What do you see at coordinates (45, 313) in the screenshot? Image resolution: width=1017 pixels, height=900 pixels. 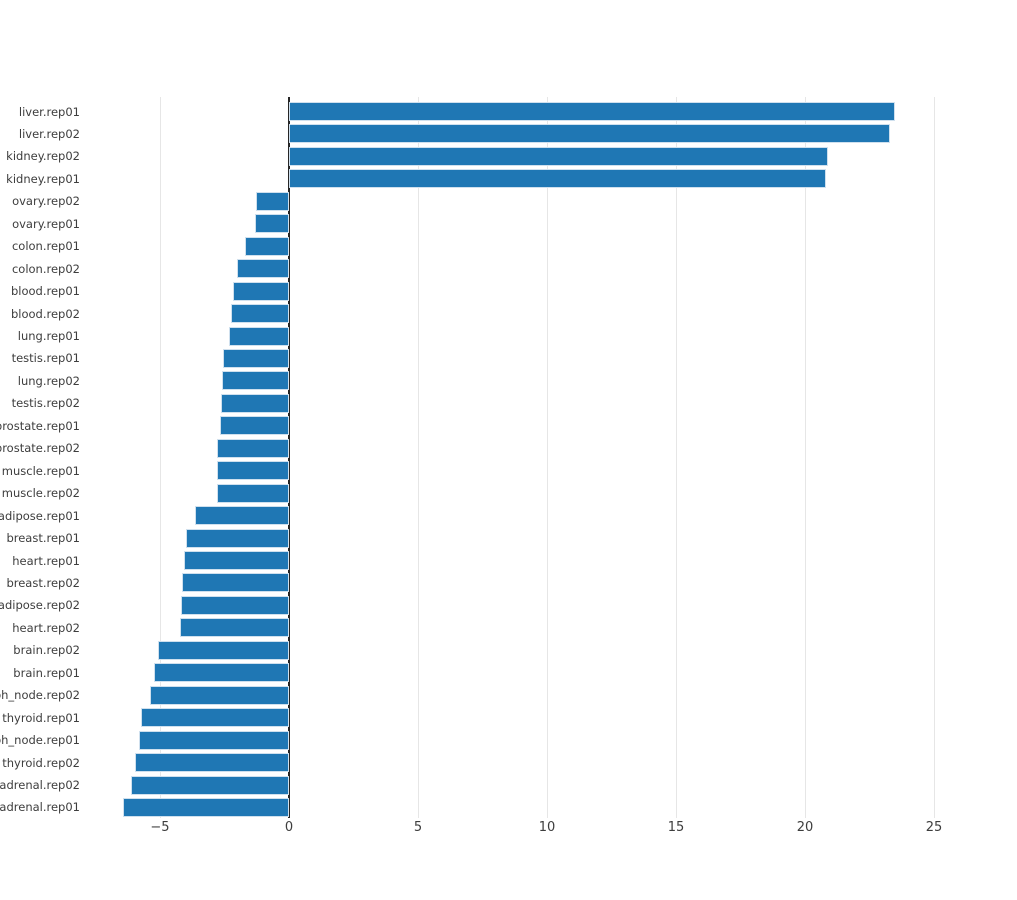 I see `y-tick-label: blood.rep02` at bounding box center [45, 313].